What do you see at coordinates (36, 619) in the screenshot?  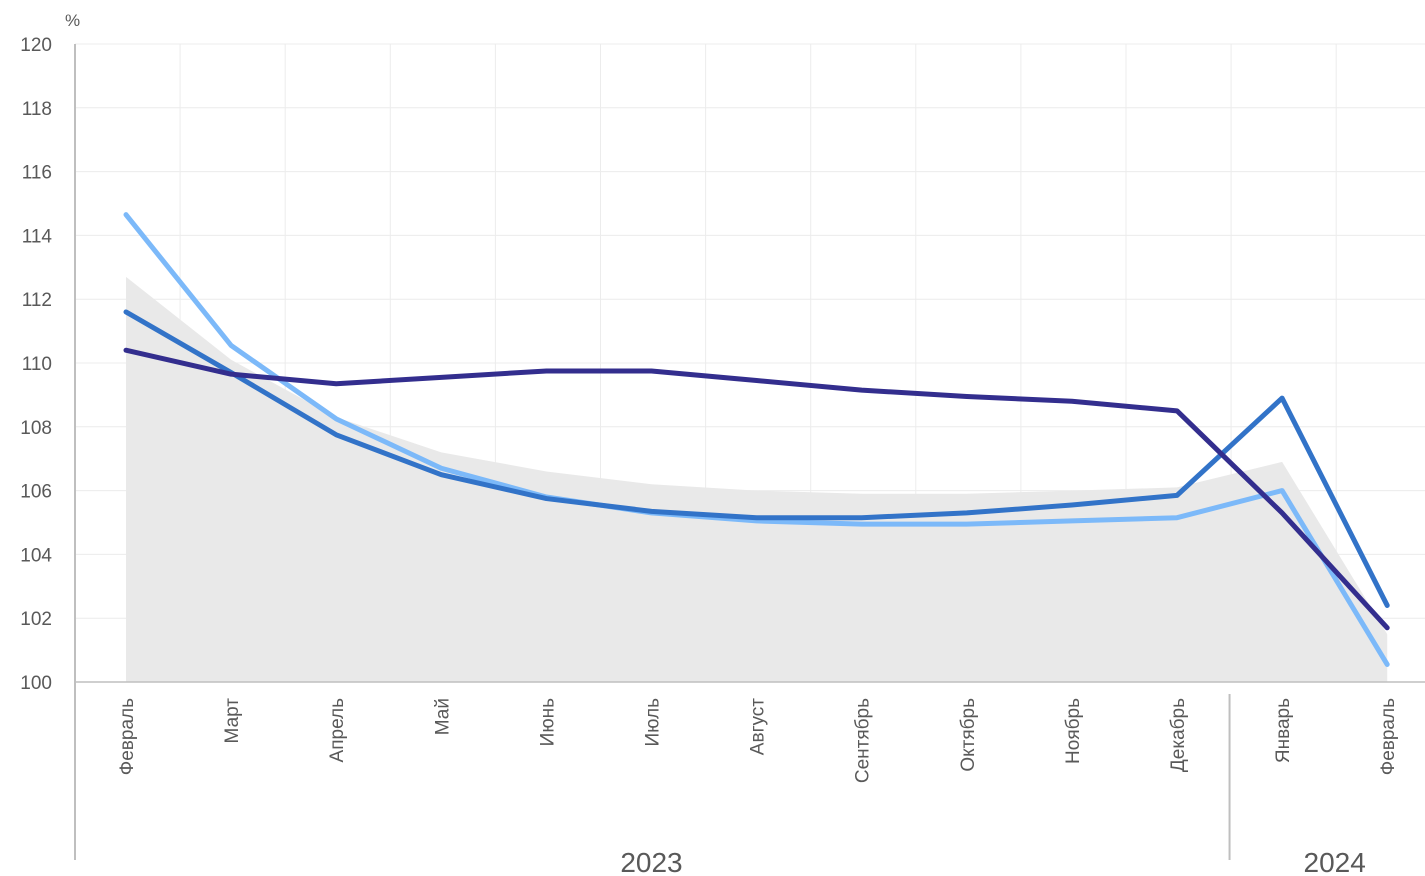 I see `y-tick-label: 102` at bounding box center [36, 619].